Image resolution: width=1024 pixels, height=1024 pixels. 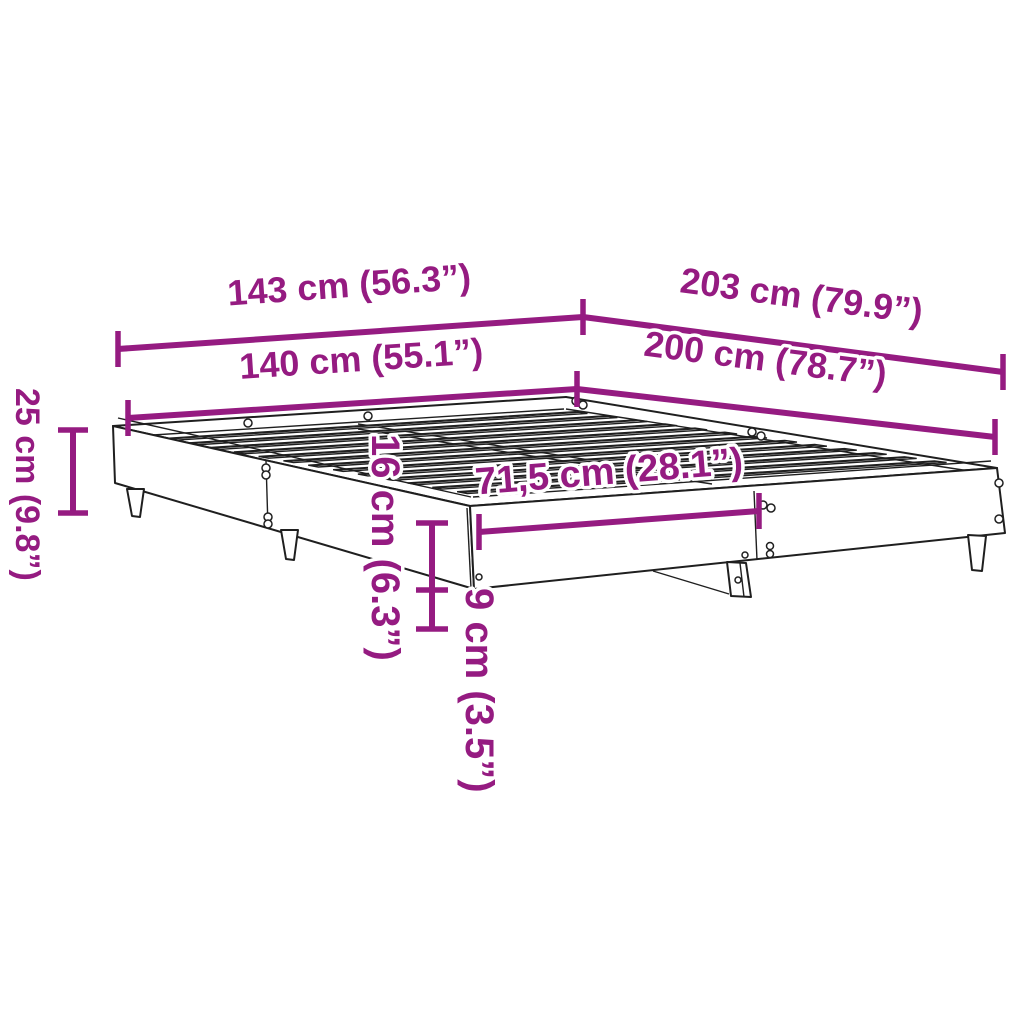 I want to click on dim-frame-height: 16 cm (6.3”), so click(x=404, y=547).